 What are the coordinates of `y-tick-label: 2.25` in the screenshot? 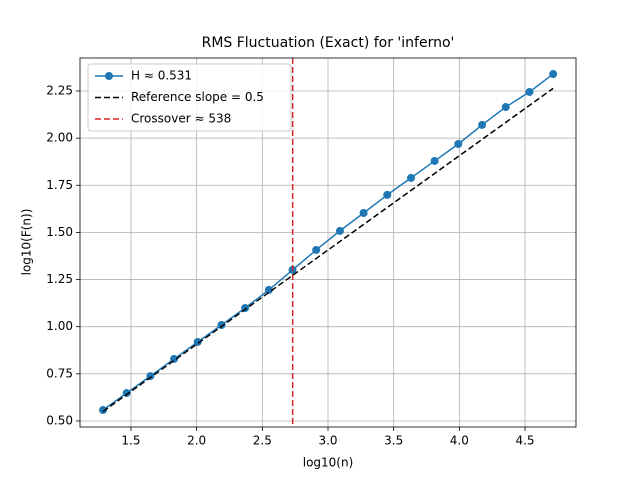 It's located at (59, 90).